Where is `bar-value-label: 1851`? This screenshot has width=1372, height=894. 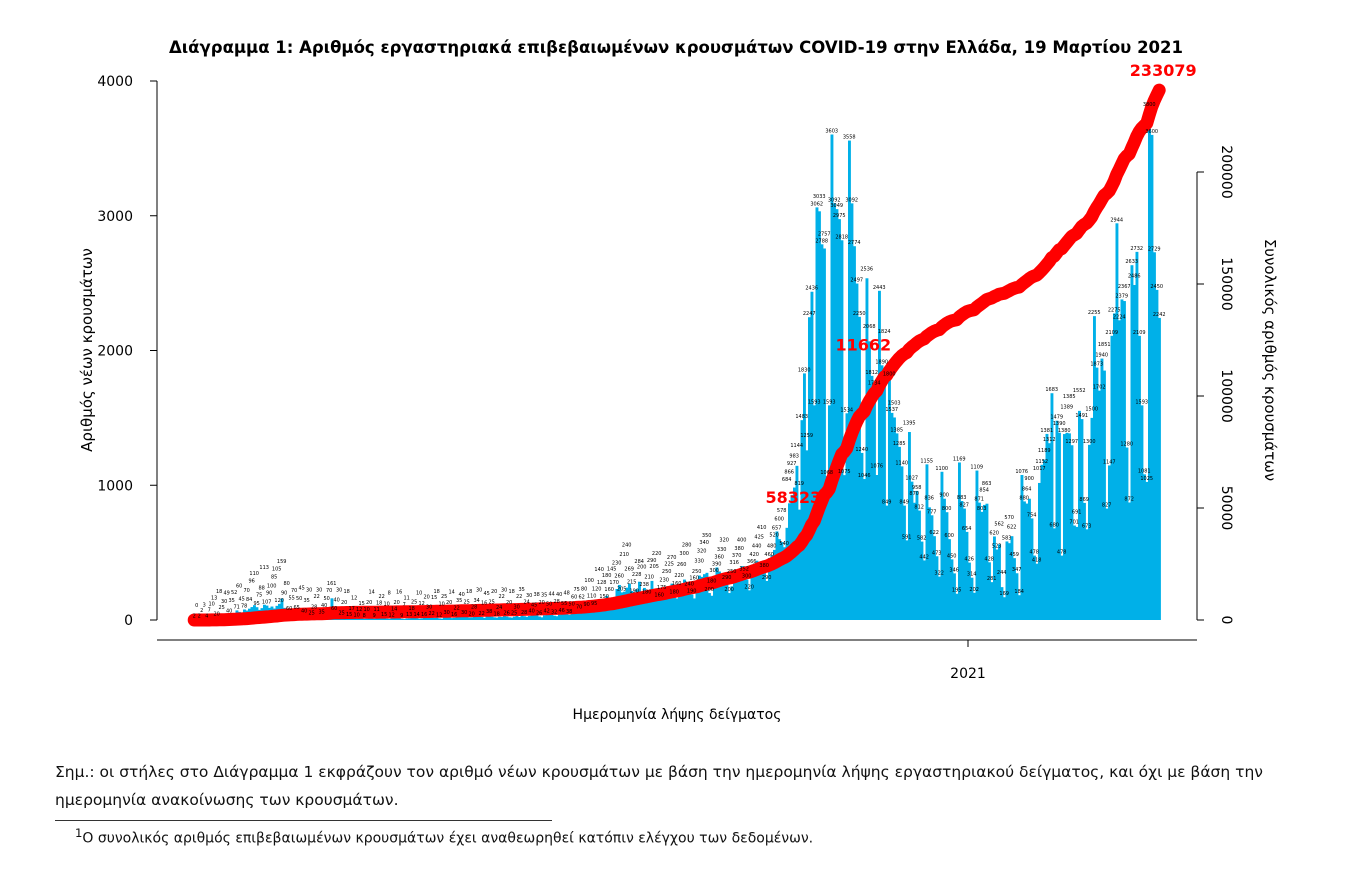
bar-value-label: 1851 is located at coordinates (1104, 345).